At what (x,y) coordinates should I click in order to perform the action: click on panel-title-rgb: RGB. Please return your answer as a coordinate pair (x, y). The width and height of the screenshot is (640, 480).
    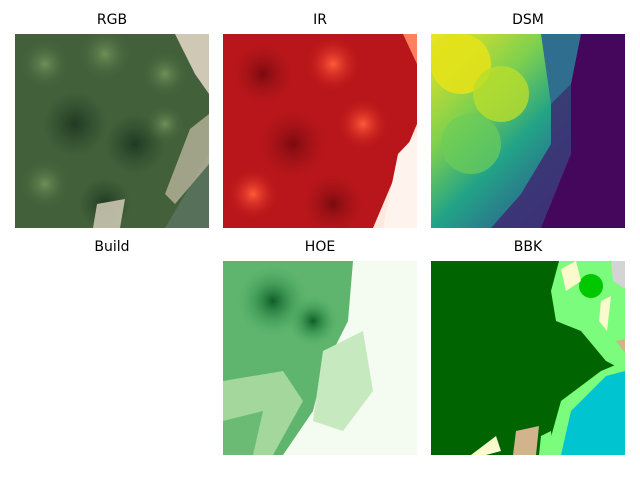
    Looking at the image, I should click on (112, 20).